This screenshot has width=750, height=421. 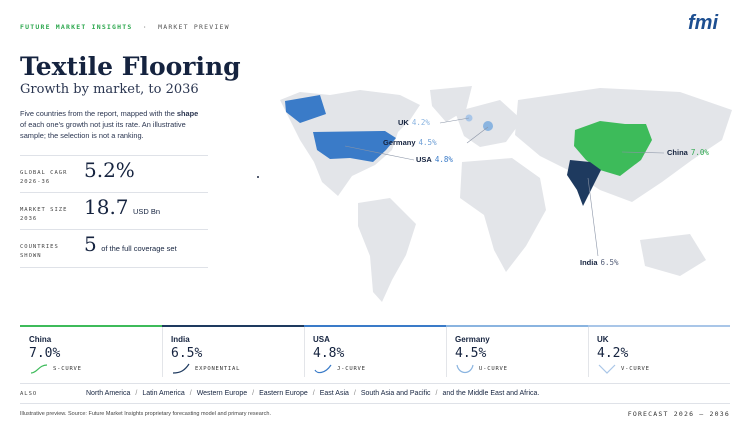 I want to click on map-label-value: 4.2%, so click(x=420, y=122).